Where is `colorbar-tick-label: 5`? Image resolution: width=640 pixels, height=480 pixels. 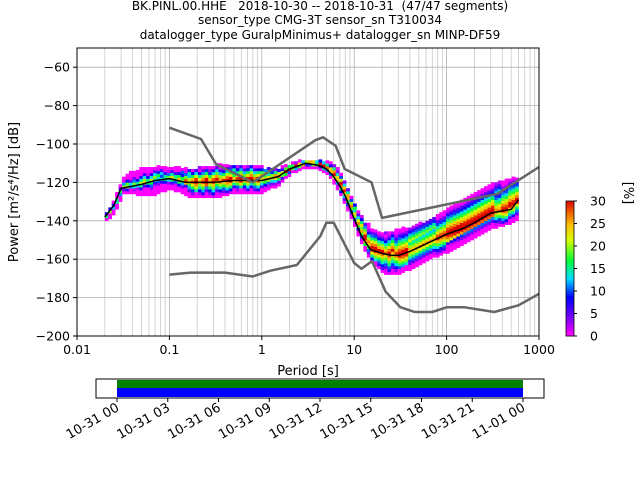
colorbar-tick-label: 5 is located at coordinates (594, 313).